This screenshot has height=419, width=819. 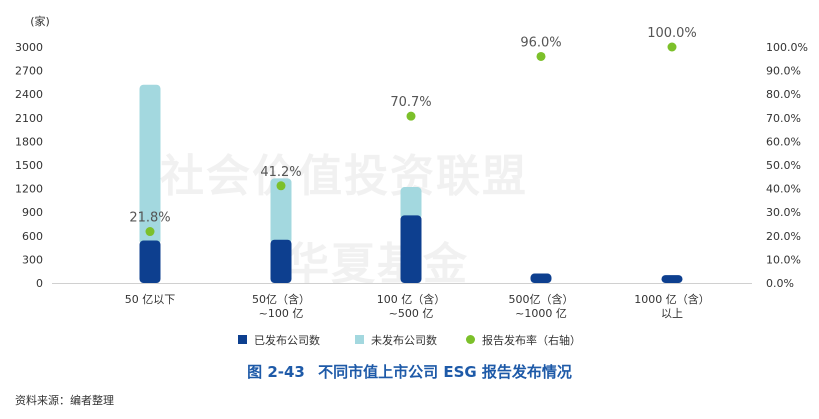 What do you see at coordinates (149, 218) in the screenshot?
I see `rate-data-label: 21.8%` at bounding box center [149, 218].